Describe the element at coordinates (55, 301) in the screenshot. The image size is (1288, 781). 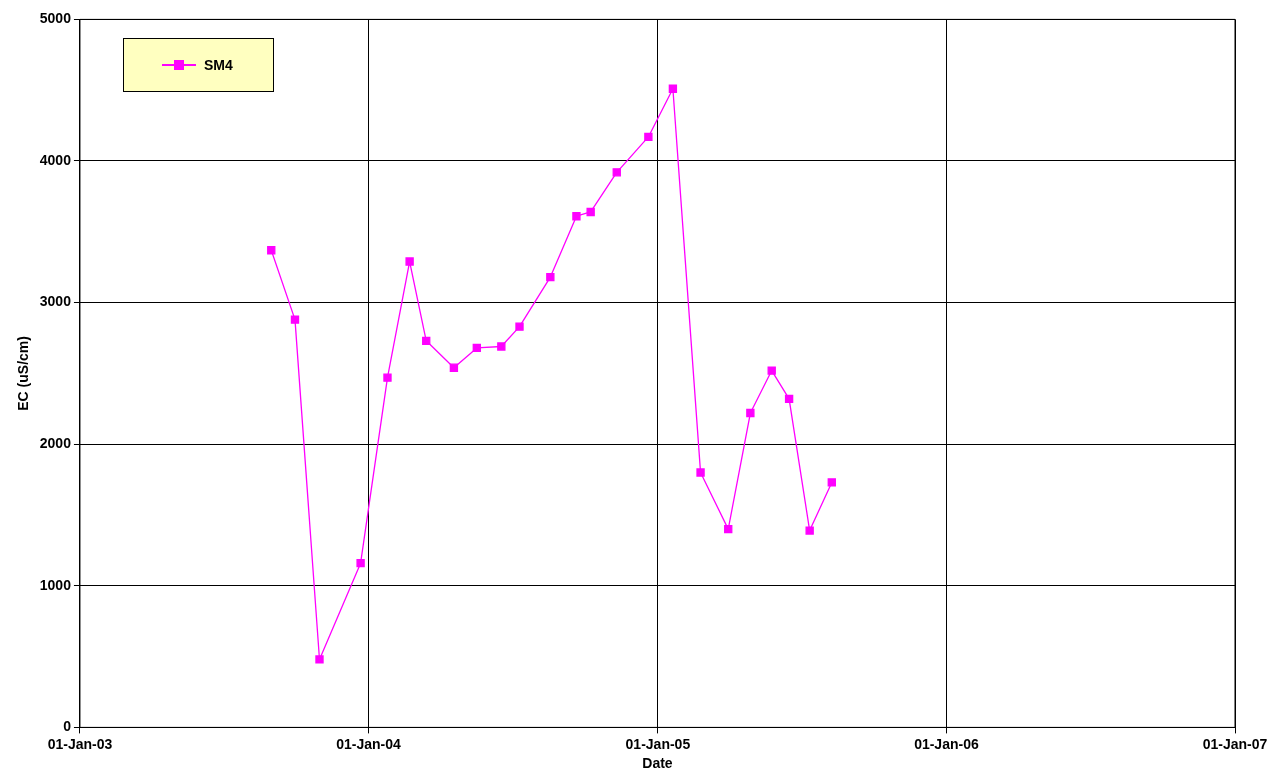
I see `y-tick-label: 3000` at that location.